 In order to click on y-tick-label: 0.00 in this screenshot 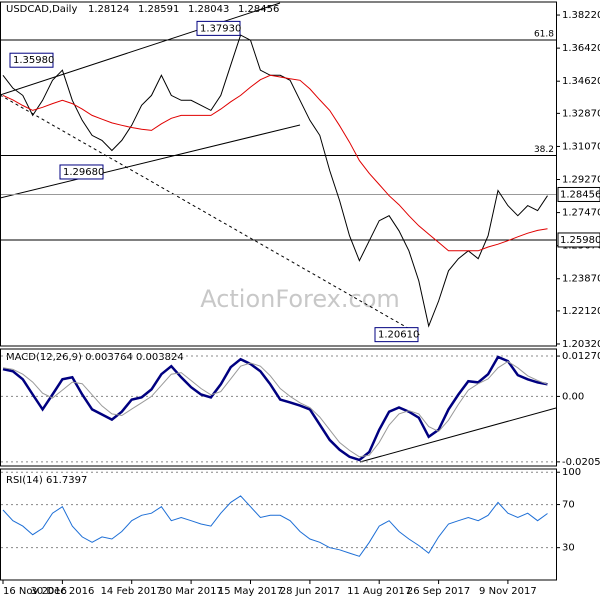, I will do `click(573, 396)`.